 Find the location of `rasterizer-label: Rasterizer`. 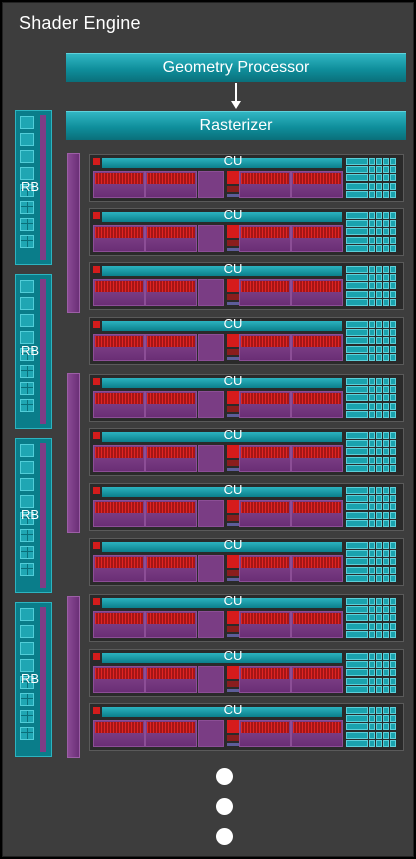

rasterizer-label: Rasterizer is located at coordinates (236, 125).